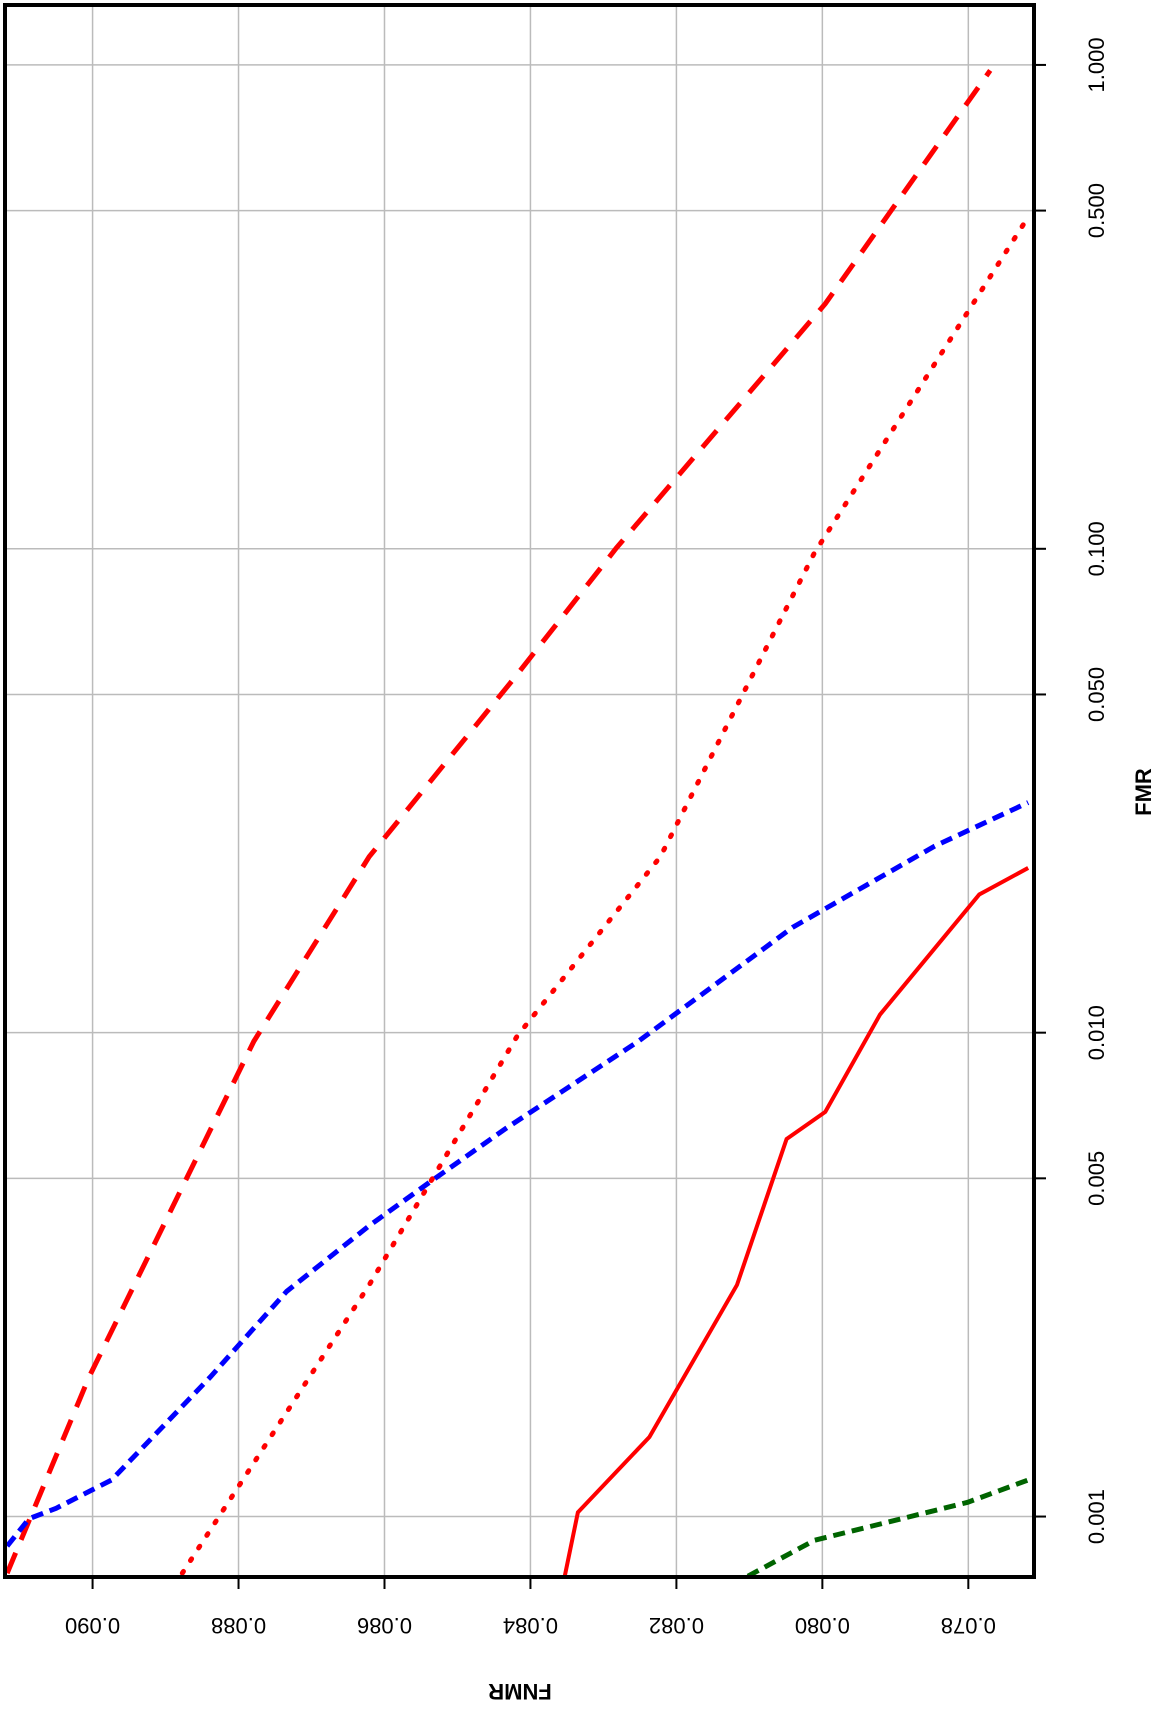  I want to click on x-tick-label: 0.078, so click(968, 1625).